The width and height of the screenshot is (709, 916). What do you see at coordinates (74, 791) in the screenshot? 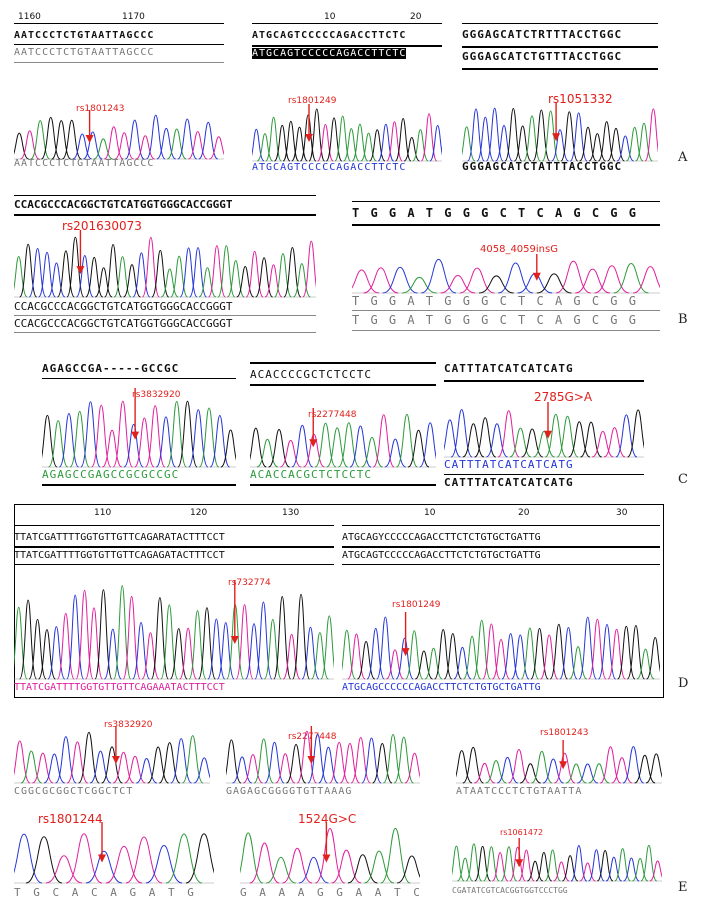
I see `basecall-sequence: CGGCGCGGCTCGGCTCT` at bounding box center [74, 791].